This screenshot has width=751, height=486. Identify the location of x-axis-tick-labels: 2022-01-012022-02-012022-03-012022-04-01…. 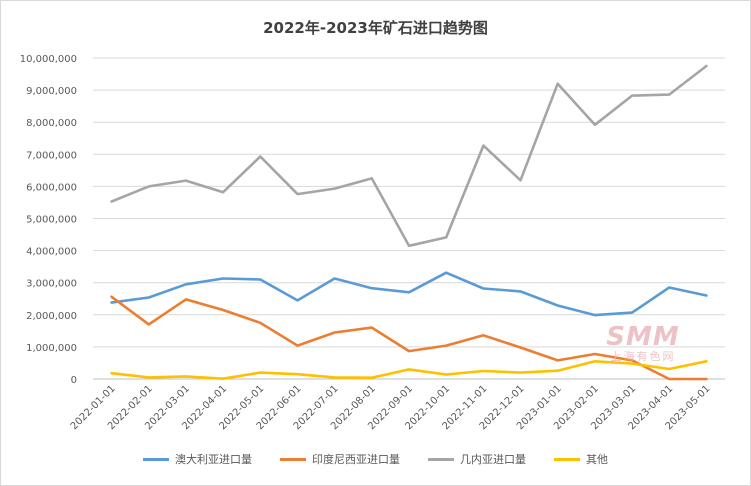
(391, 407).